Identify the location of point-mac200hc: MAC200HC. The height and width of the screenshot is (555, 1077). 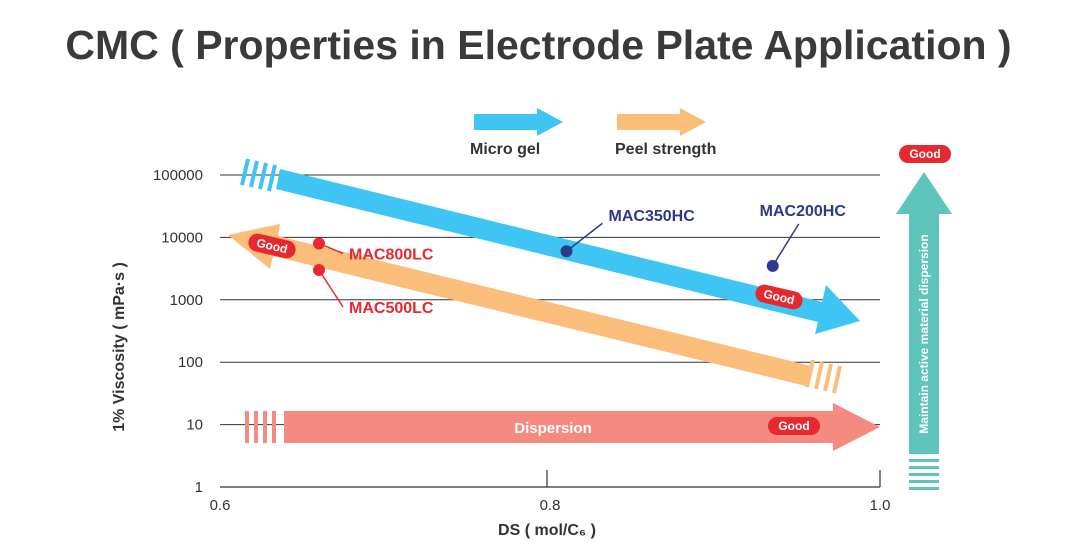
(803, 237).